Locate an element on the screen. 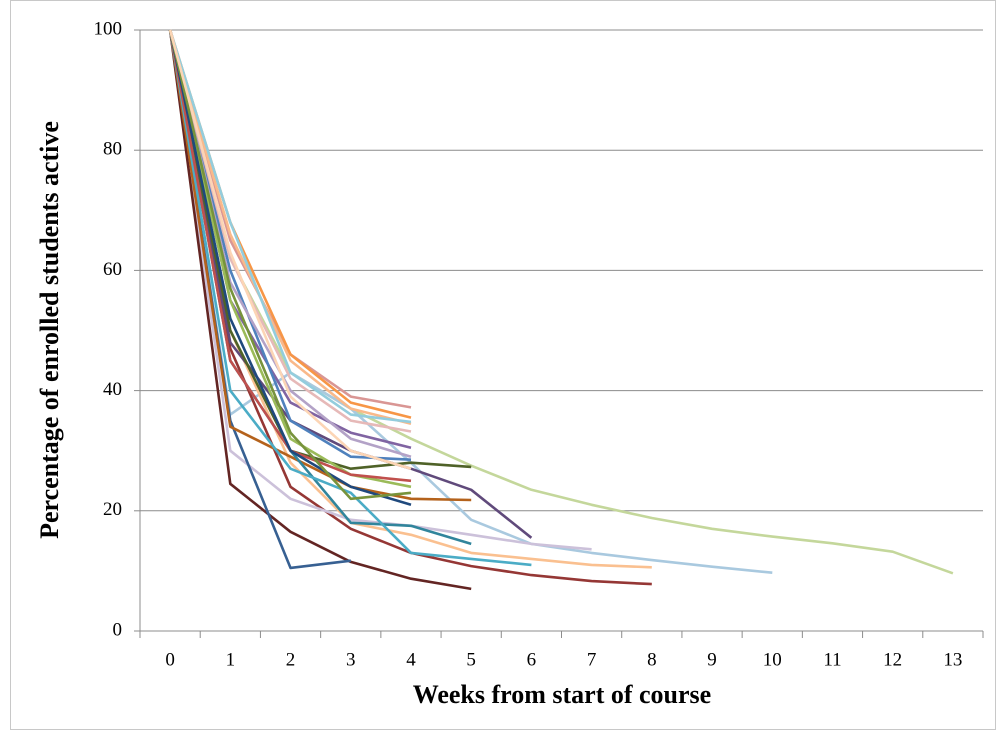 This screenshot has height=731, width=997. x-tick-label: 13 is located at coordinates (952, 659).